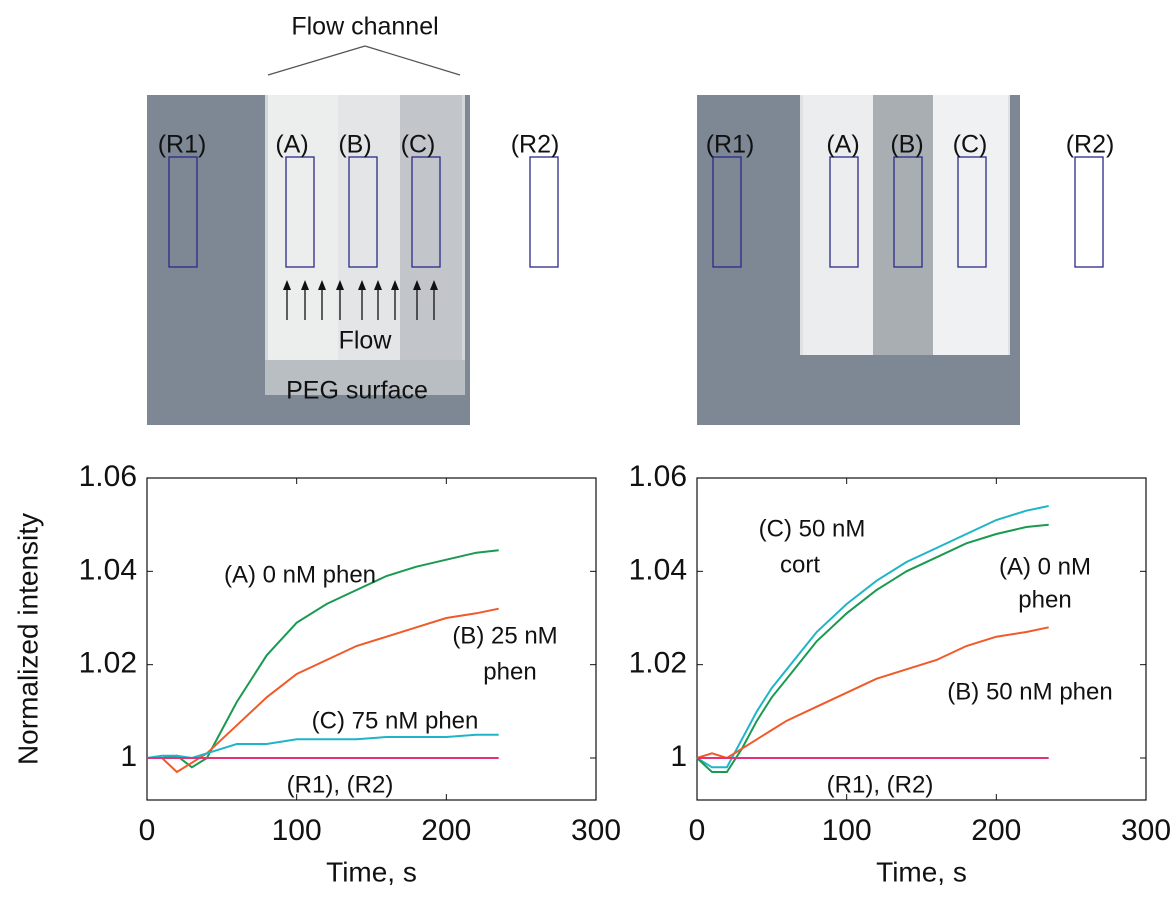  I want to click on image-right, so click(858, 260).